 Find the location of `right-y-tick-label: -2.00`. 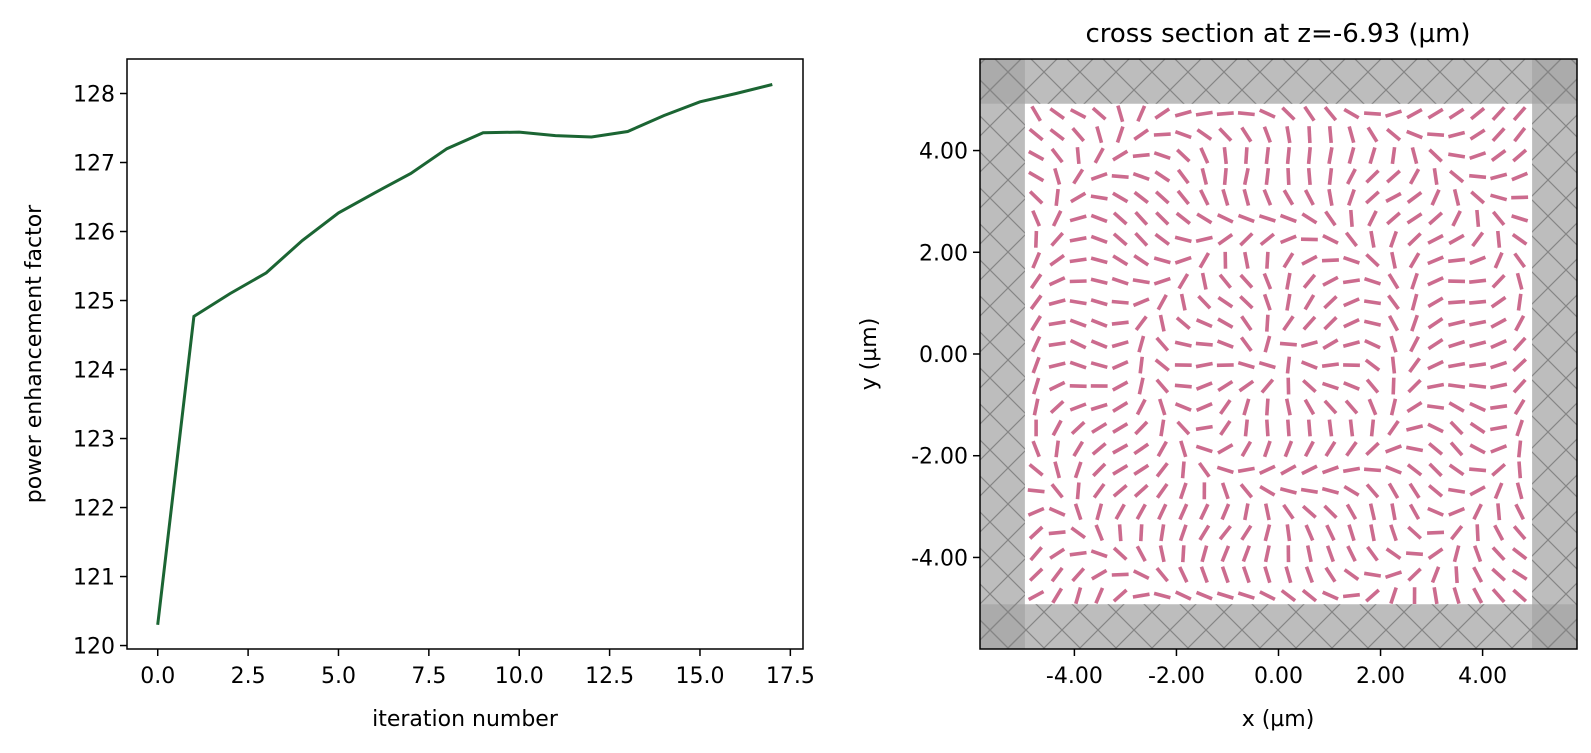

right-y-tick-label: -2.00 is located at coordinates (939, 457).